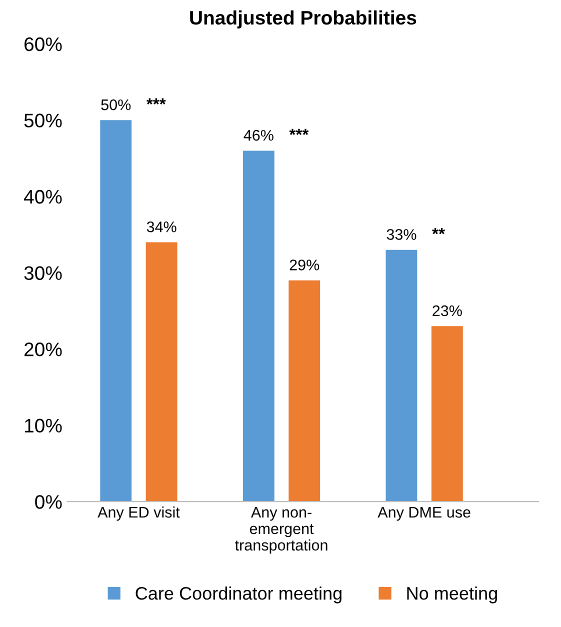 The height and width of the screenshot is (627, 561). Describe the element at coordinates (424, 514) in the screenshot. I see `x-tick-label: Any DME use` at that location.